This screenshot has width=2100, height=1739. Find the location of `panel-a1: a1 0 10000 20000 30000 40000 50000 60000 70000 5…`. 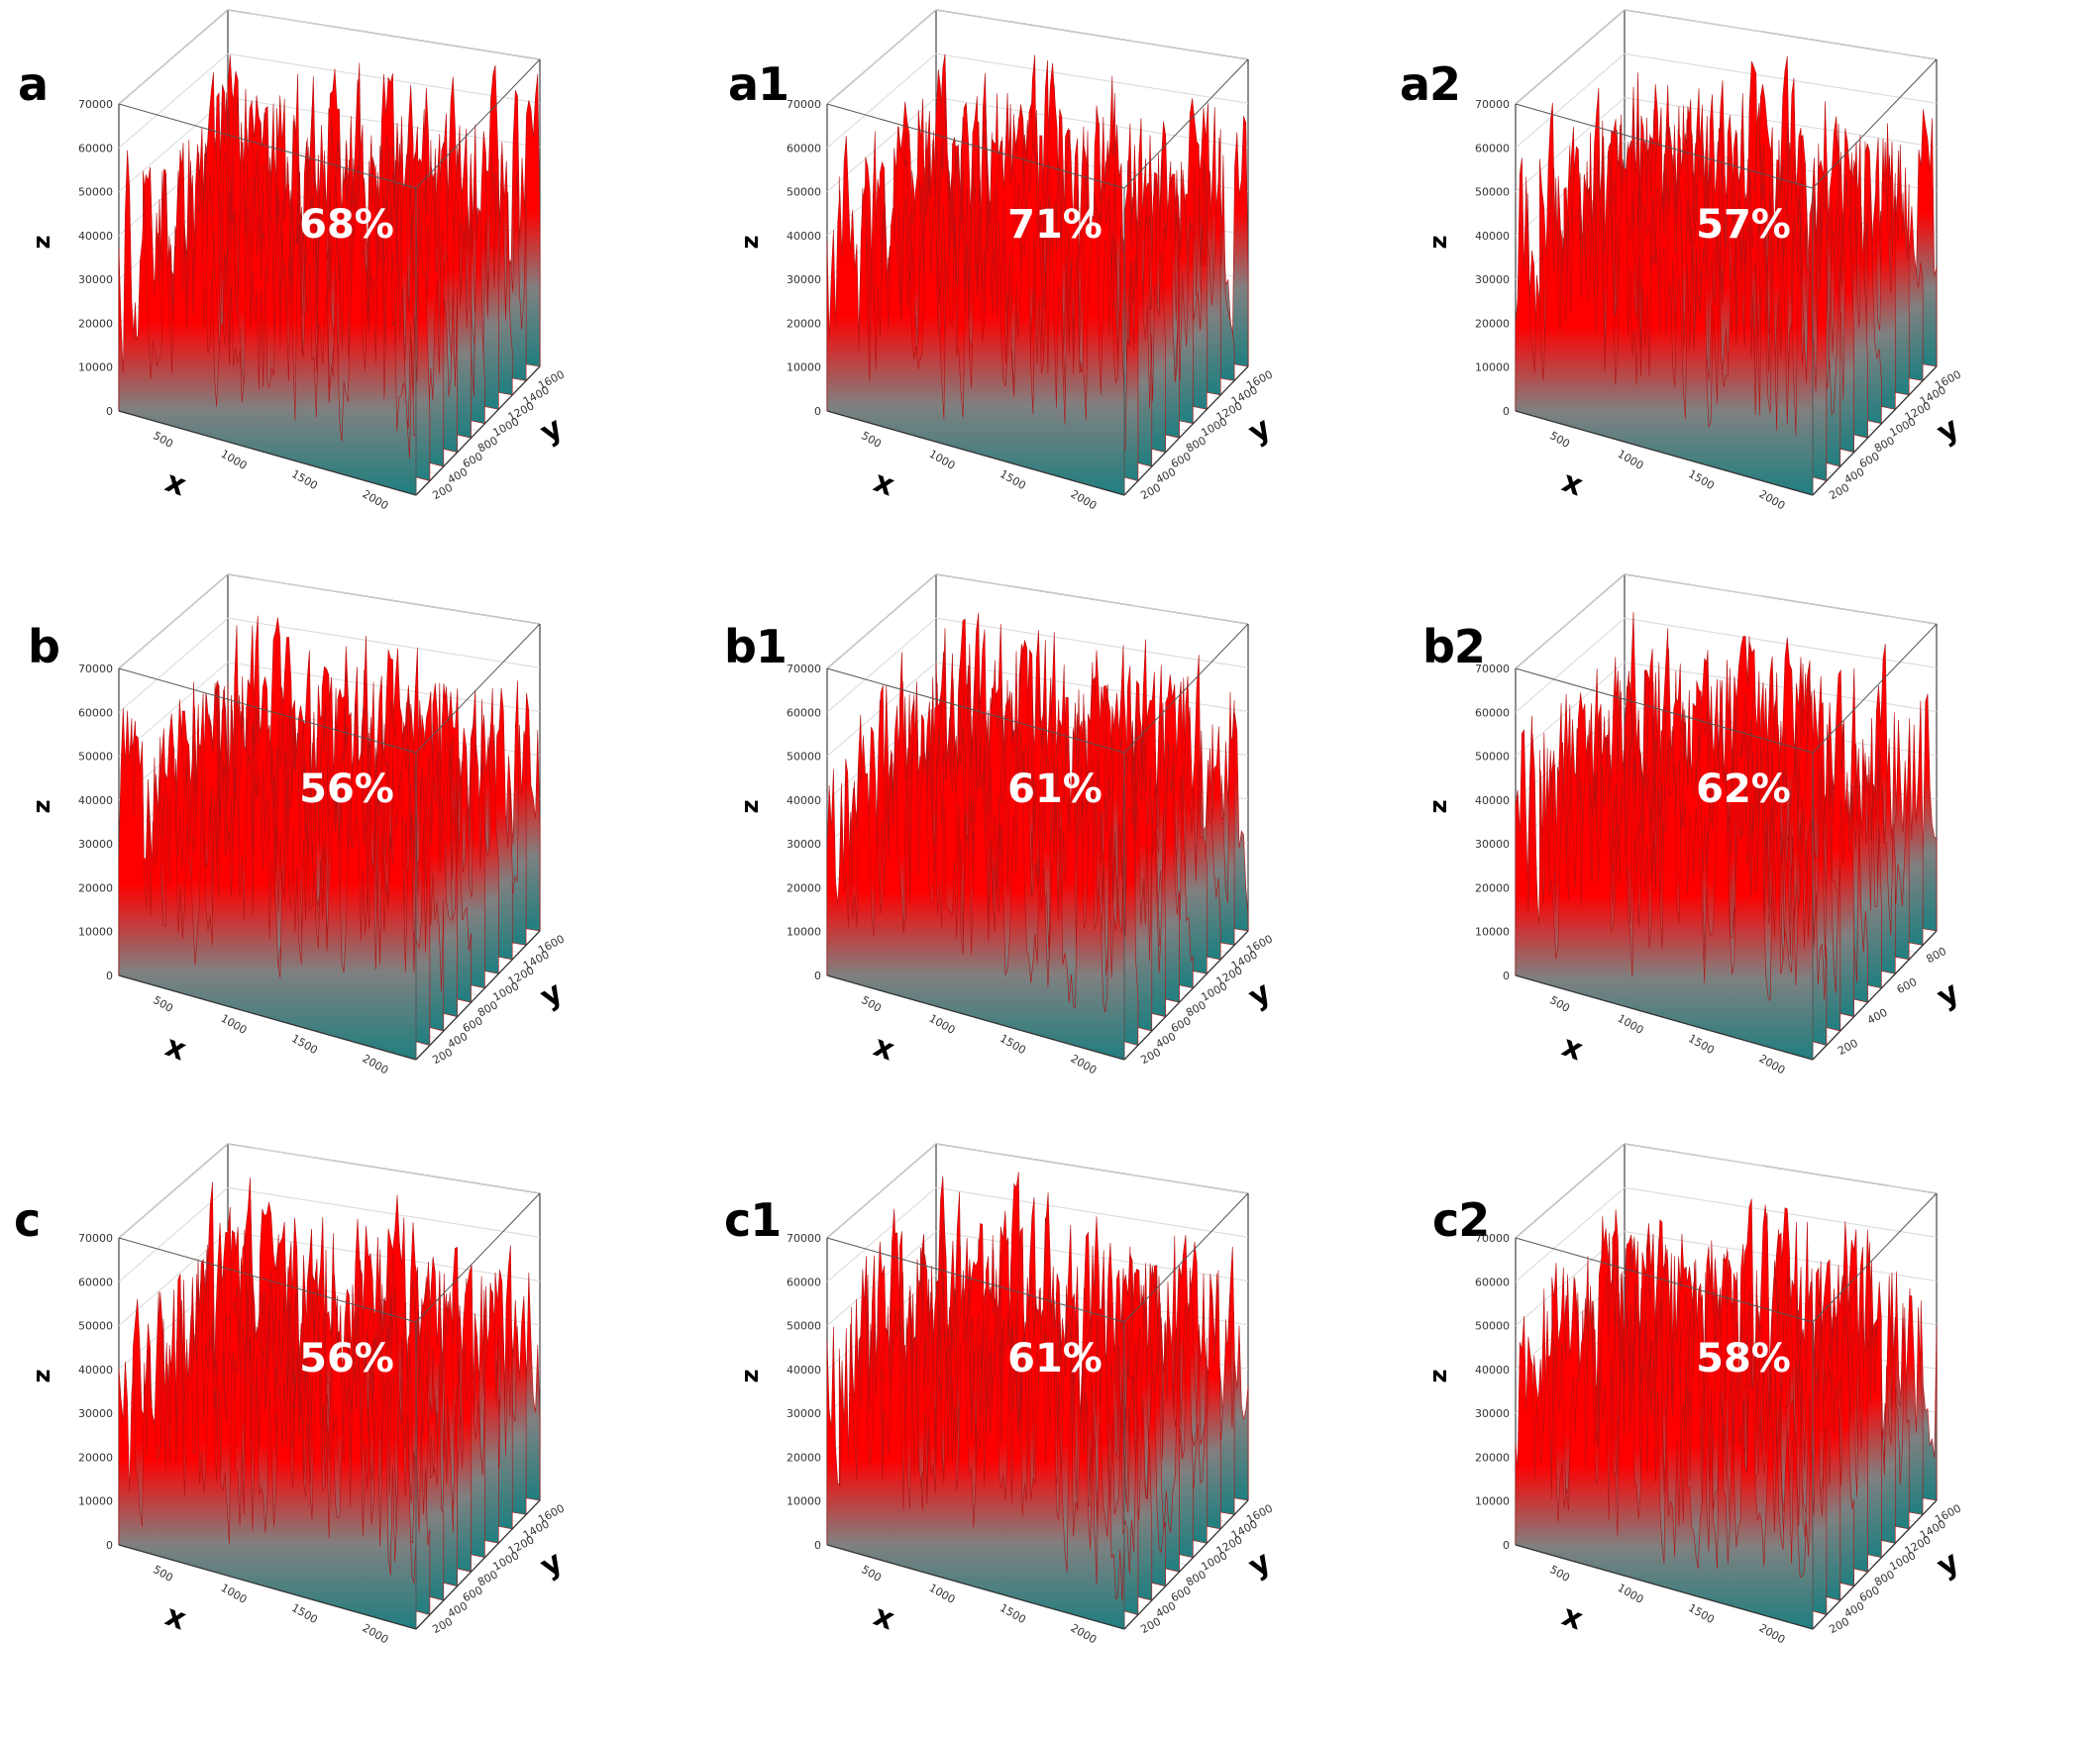

panel-a1: a1 0 10000 20000 30000 40000 50000 60000 70000 5… is located at coordinates (1055, 301).